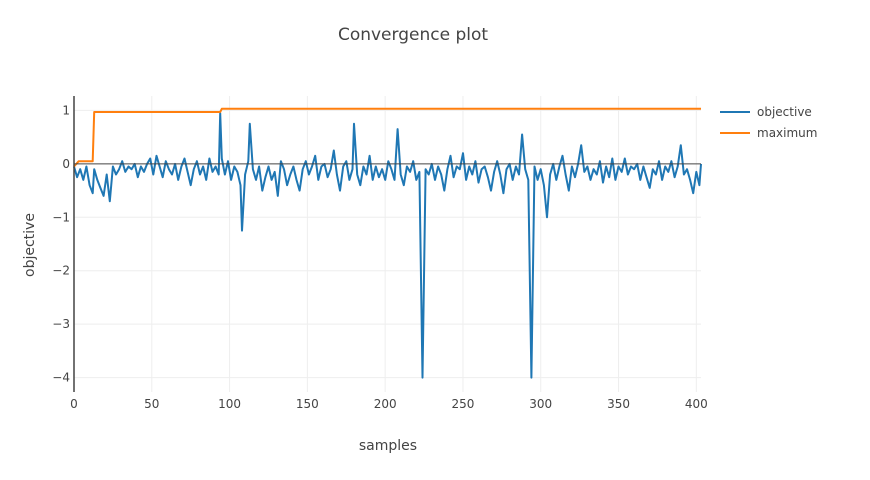 The height and width of the screenshot is (480, 870). I want to click on x-axis-ticks: 0 50 100 150 200 250 300 350 400, so click(389, 404).